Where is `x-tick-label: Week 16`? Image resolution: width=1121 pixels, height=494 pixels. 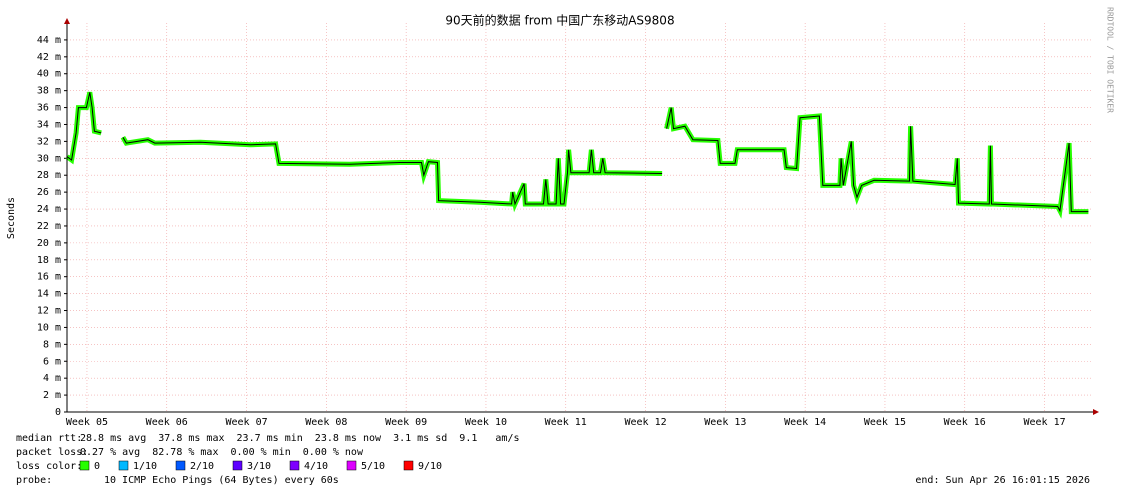
x-tick-label: Week 16 is located at coordinates (965, 422).